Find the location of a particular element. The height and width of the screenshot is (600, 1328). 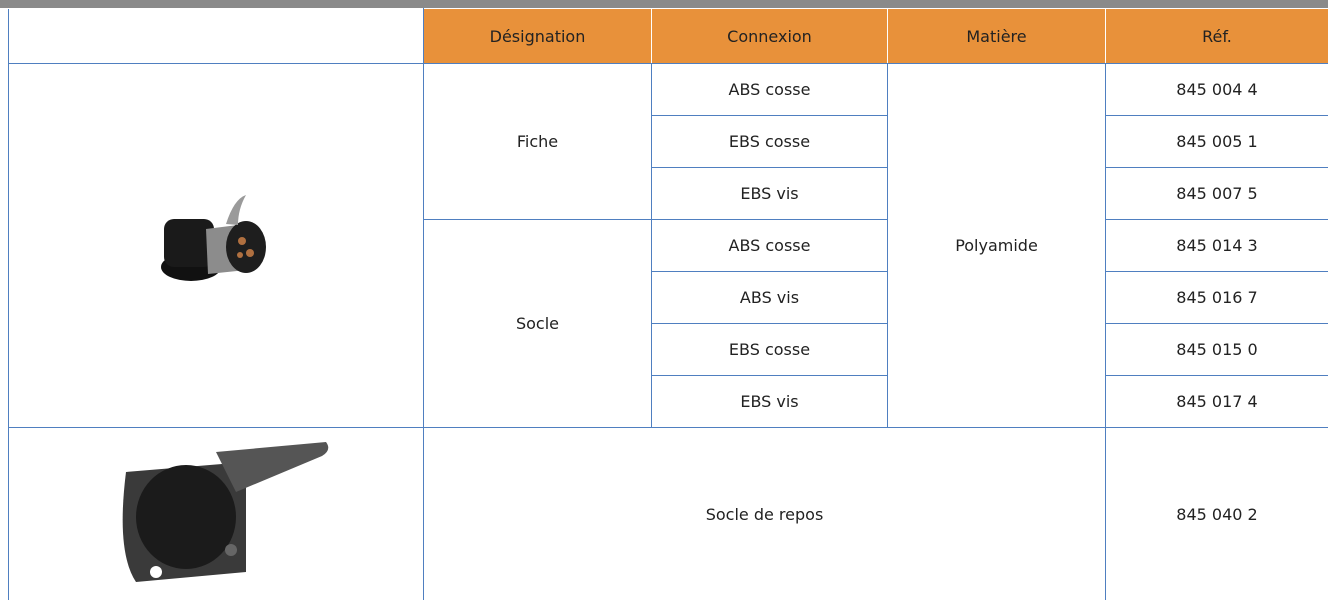

ref-cell: 845 017 4 is located at coordinates (1216, 401).